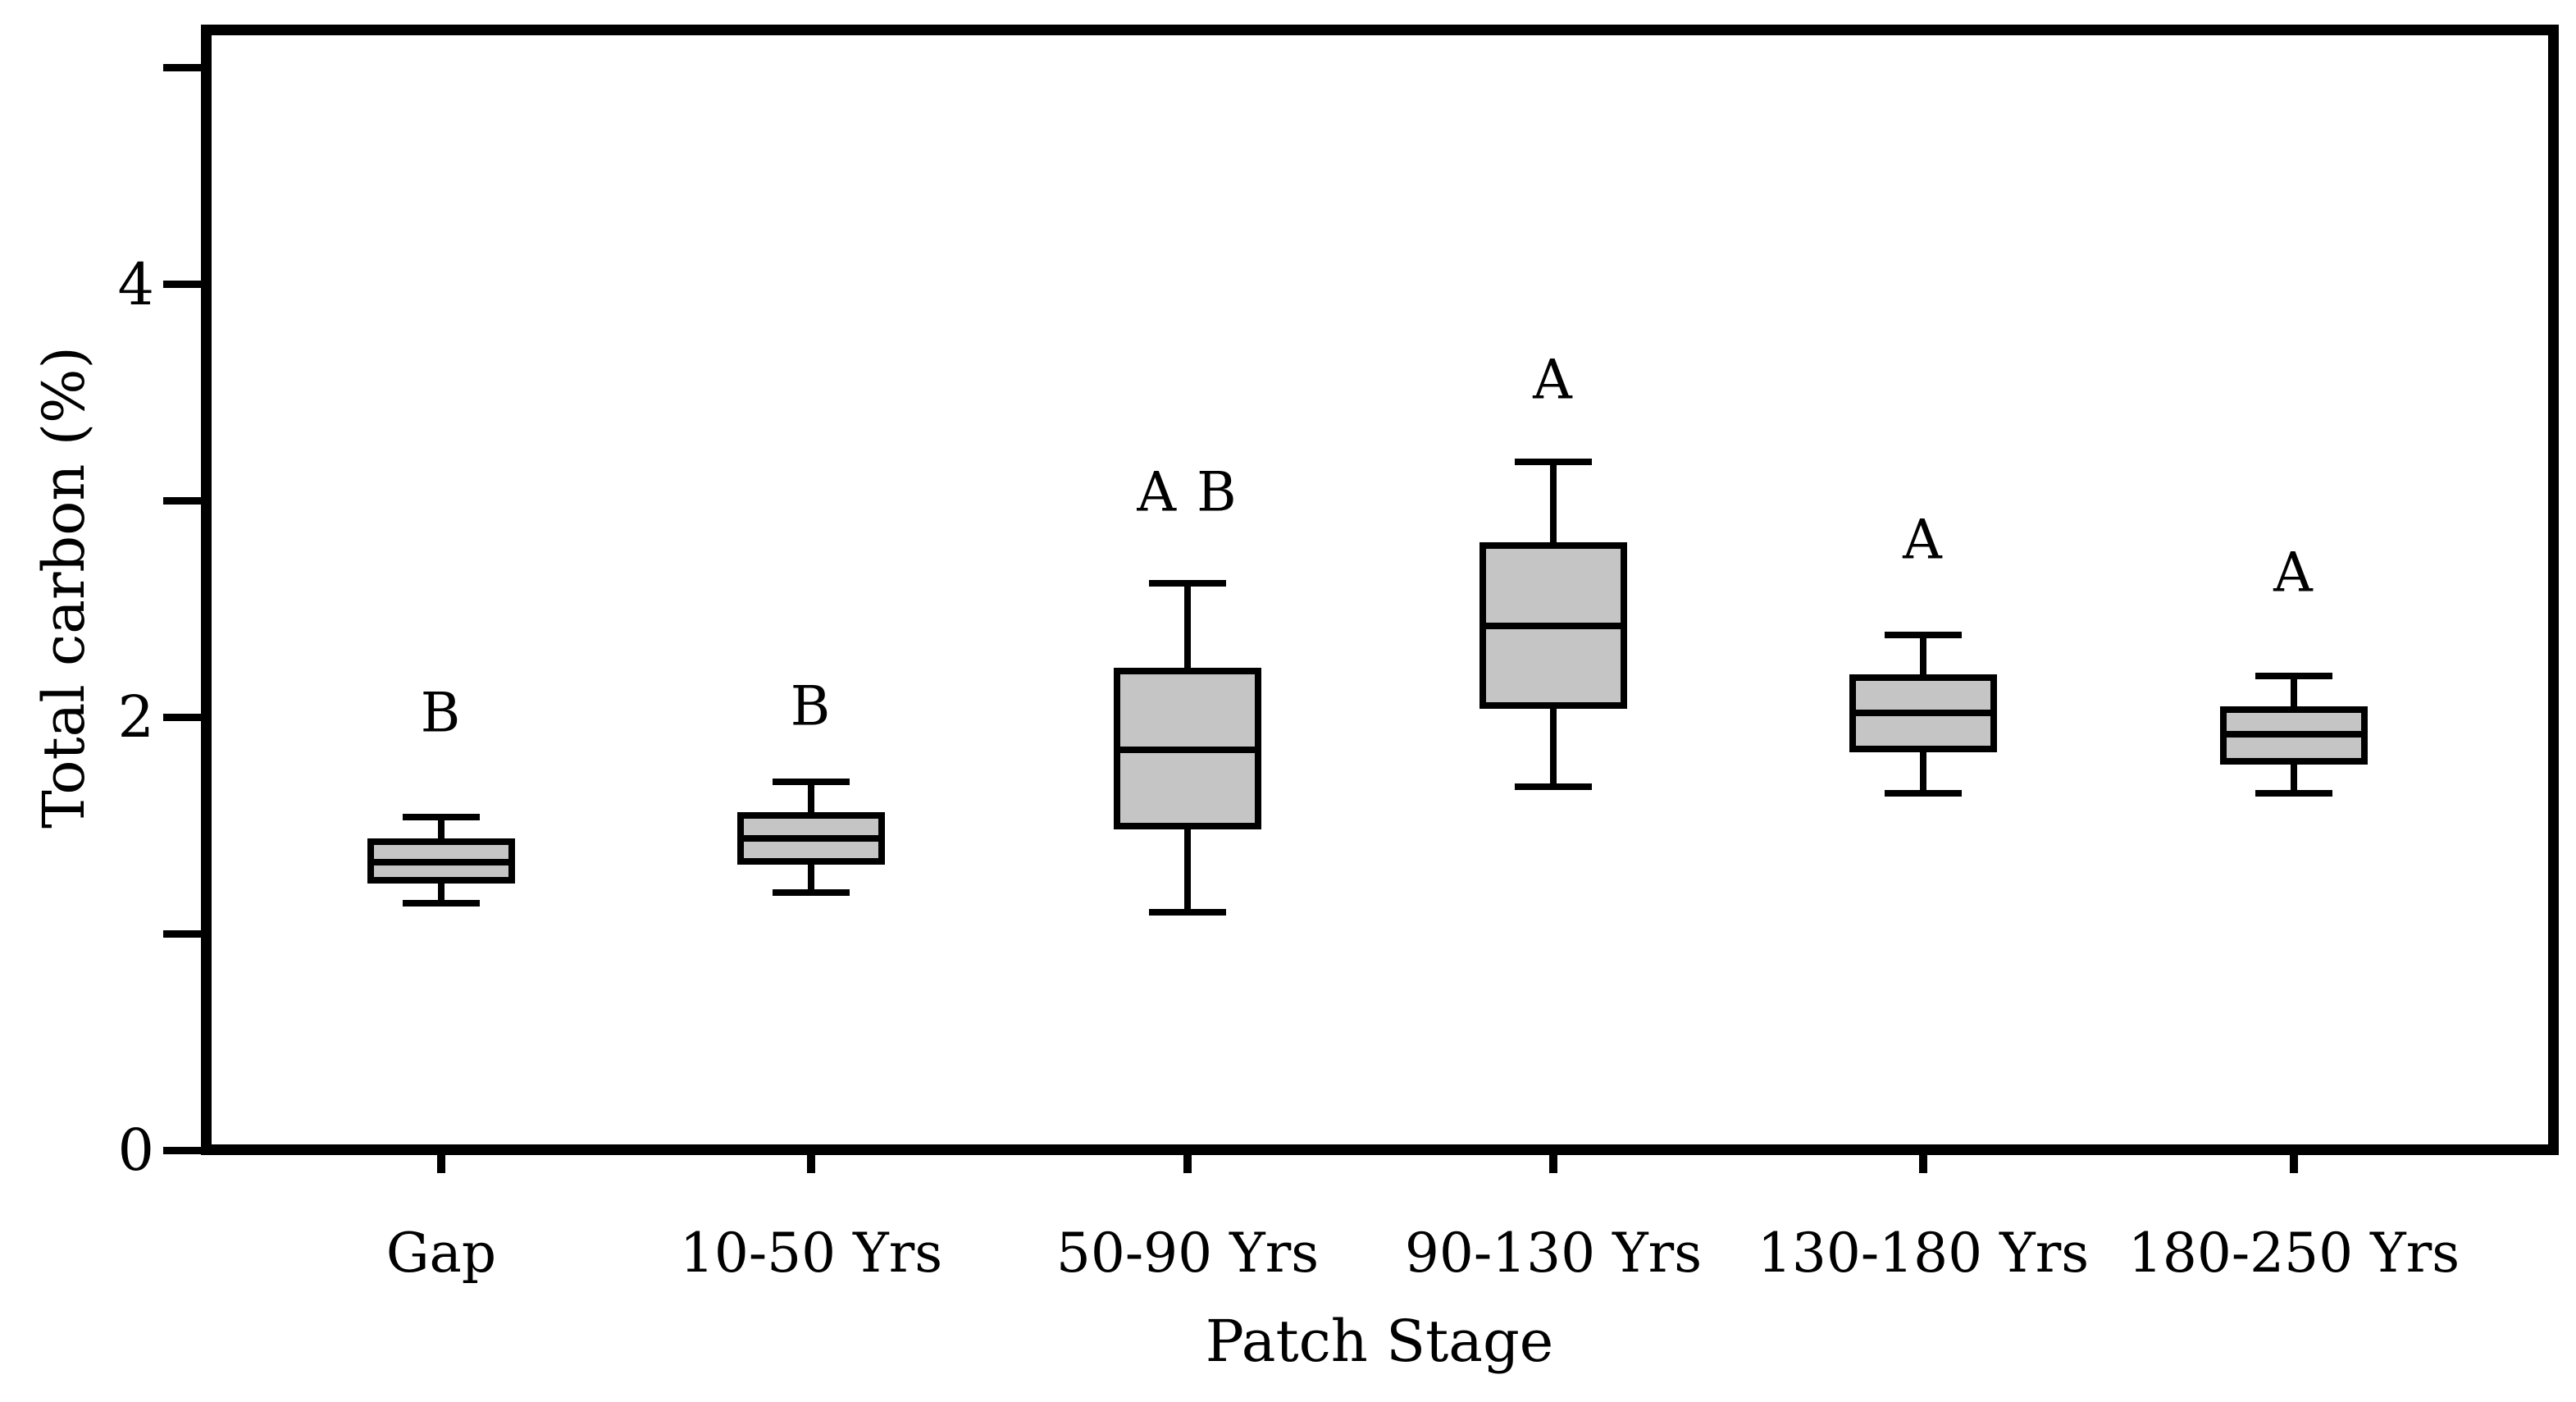  Describe the element at coordinates (811, 1253) in the screenshot. I see `x-category-label: 10-50 Yrs` at that location.